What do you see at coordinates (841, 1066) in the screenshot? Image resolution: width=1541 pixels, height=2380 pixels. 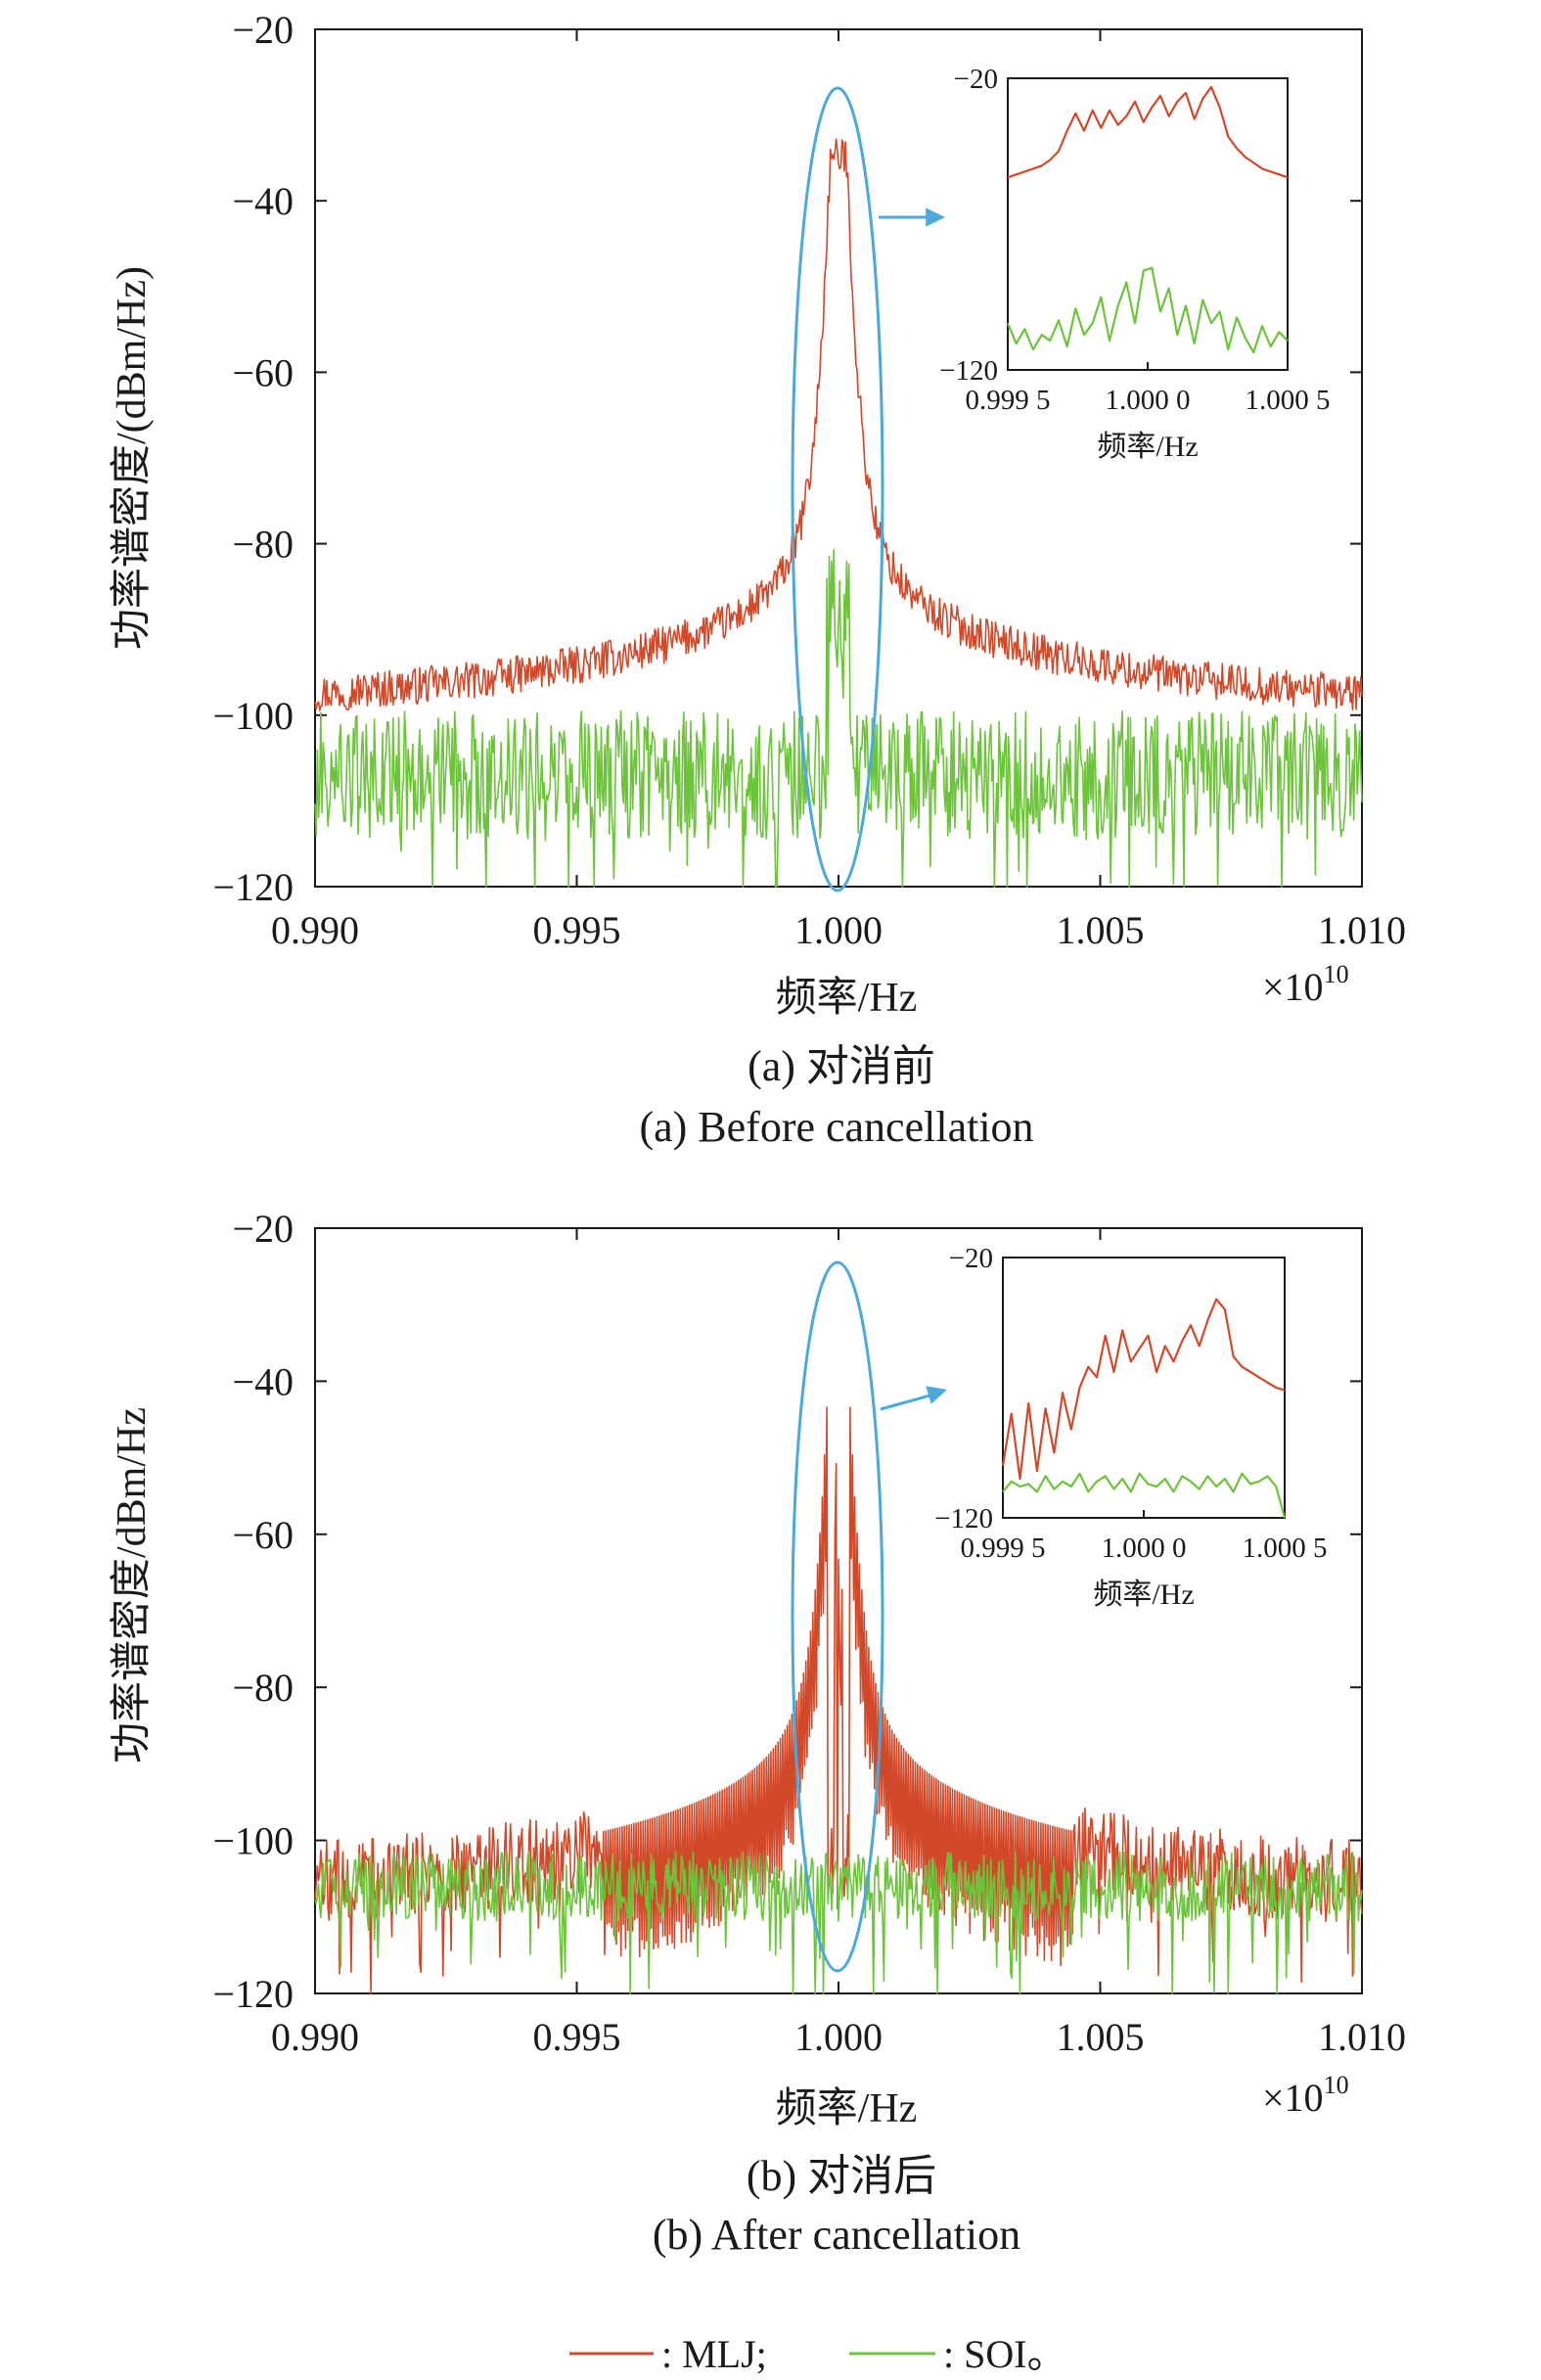 I see `caption-chinese: (a) 对消前` at bounding box center [841, 1066].